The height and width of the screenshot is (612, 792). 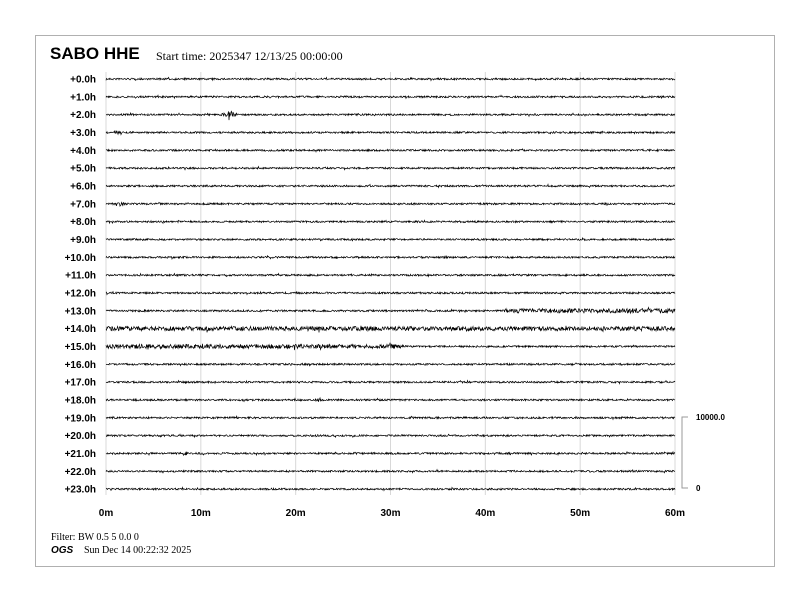 I want to click on x-tick-label: 50m, so click(x=580, y=513).